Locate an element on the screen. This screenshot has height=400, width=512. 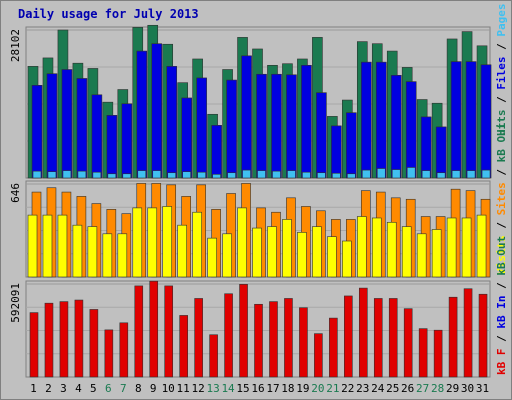
legend-entry: kB F is located at coordinates (501, 362).